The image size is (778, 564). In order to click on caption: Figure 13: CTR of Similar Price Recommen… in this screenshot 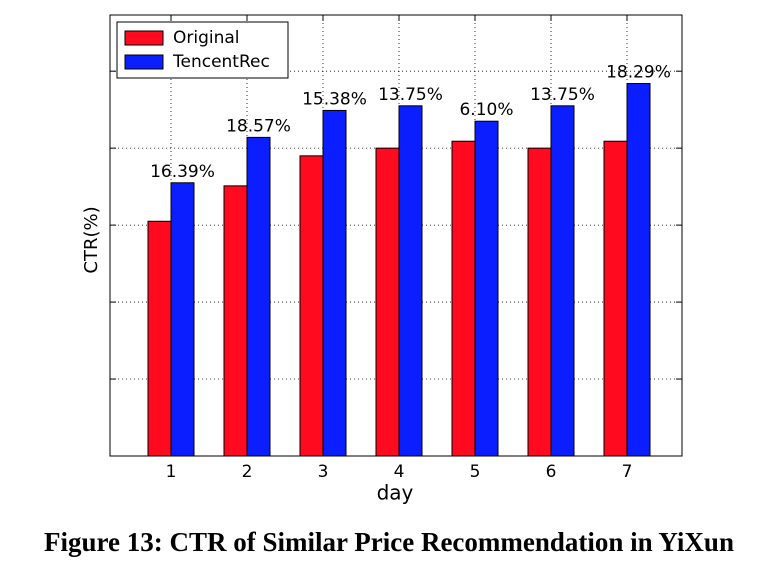, I will do `click(389, 542)`.